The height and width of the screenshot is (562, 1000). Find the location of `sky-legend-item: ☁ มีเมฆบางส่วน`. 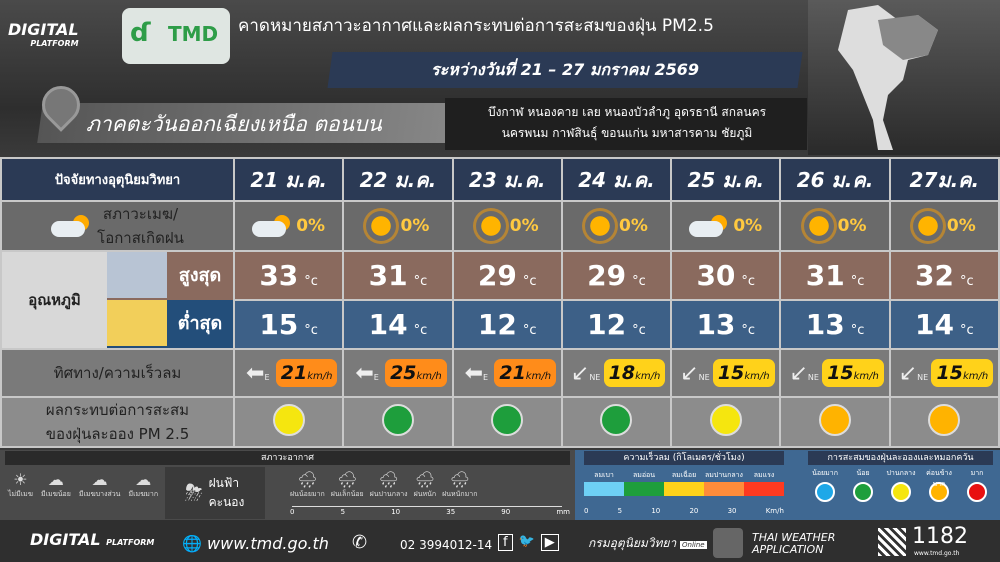

sky-legend-item: ☁ มีเมฆบางส่วน is located at coordinates (100, 485).